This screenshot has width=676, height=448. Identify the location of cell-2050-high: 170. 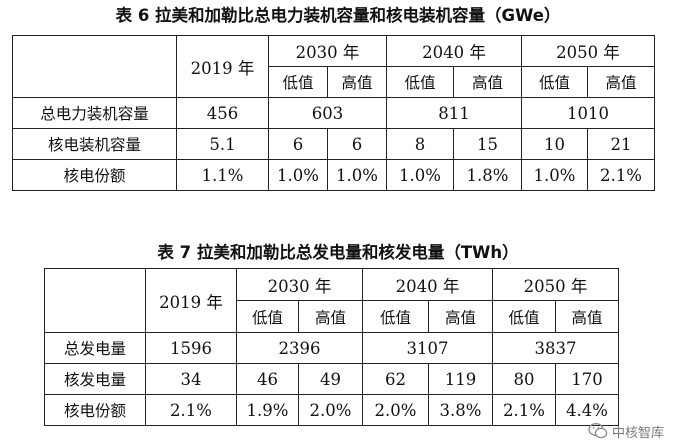
(587, 379).